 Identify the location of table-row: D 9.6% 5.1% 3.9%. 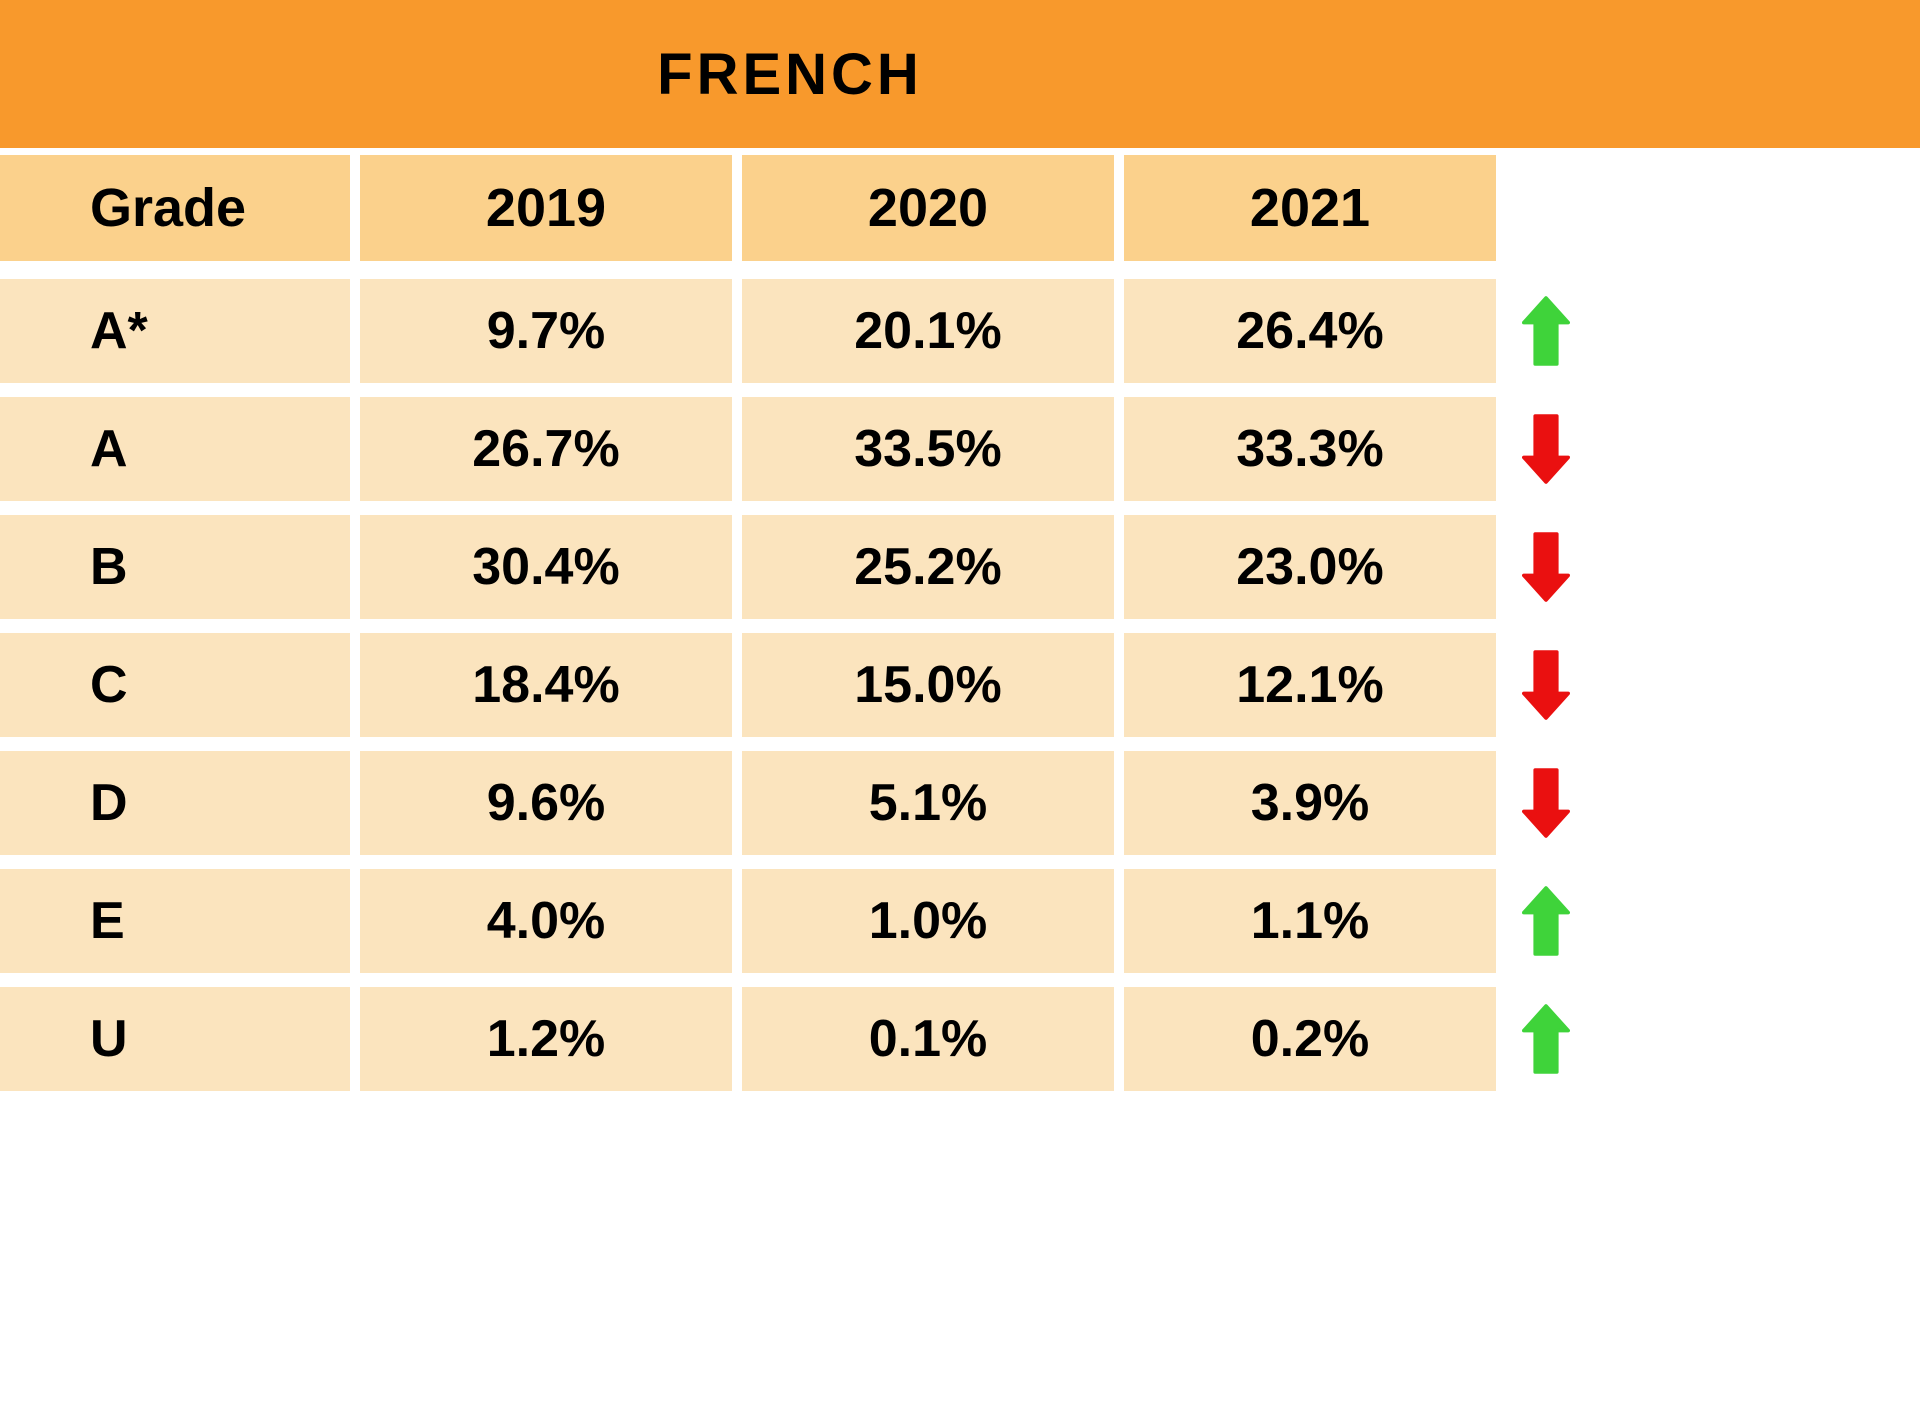
(960, 803).